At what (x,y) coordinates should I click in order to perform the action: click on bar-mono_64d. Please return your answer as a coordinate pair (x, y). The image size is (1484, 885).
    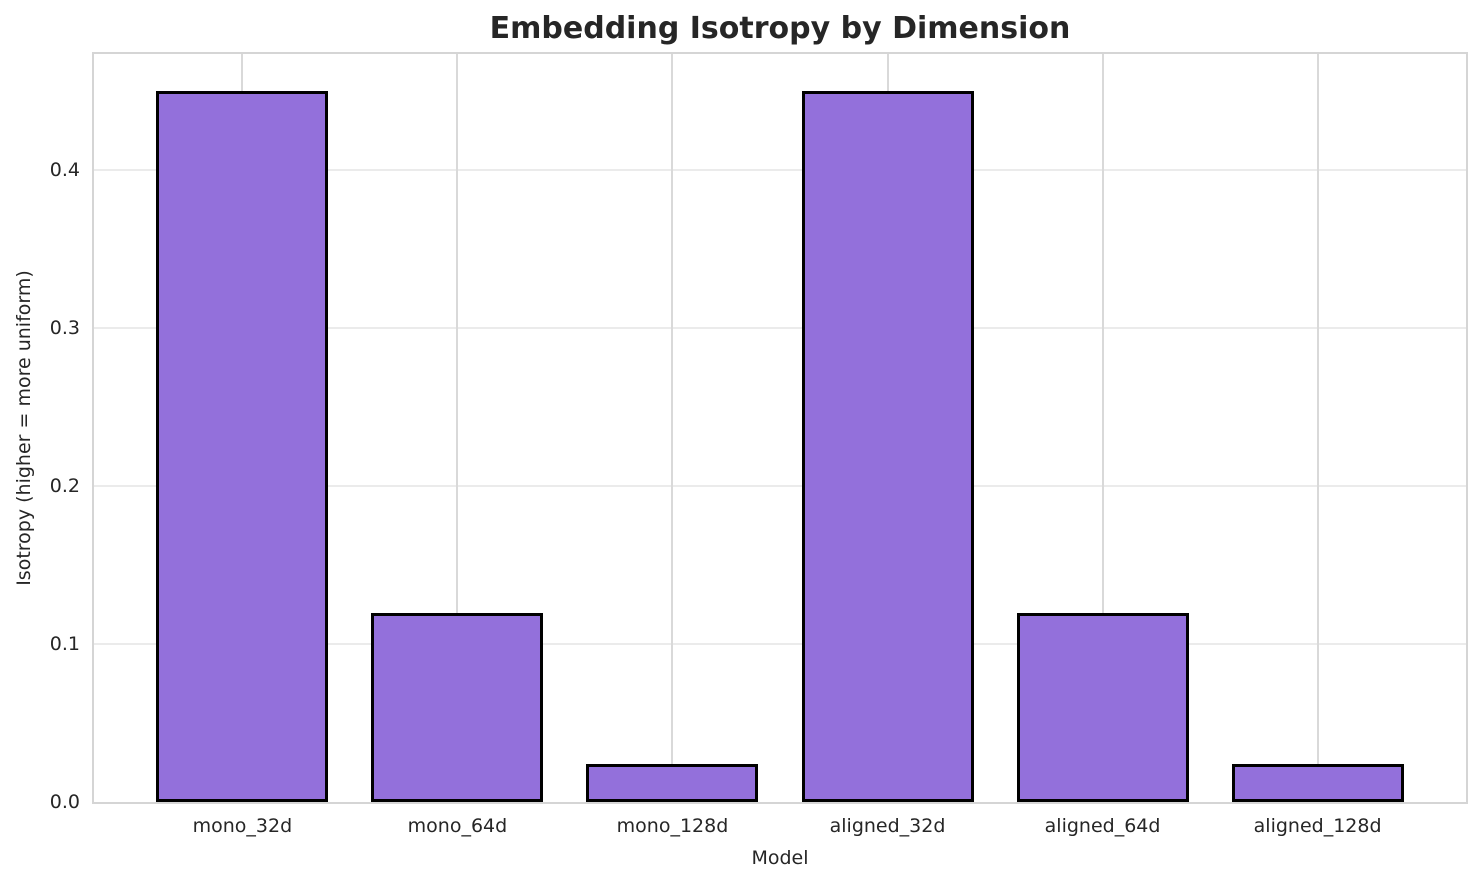
    Looking at the image, I should click on (457, 707).